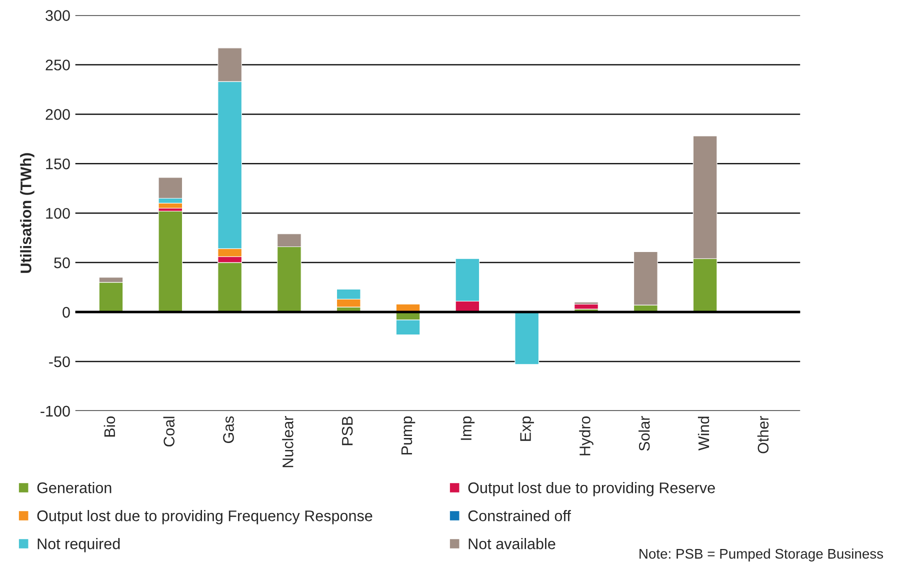 The height and width of the screenshot is (566, 897). I want to click on legend-label: Constrained off, so click(519, 516).